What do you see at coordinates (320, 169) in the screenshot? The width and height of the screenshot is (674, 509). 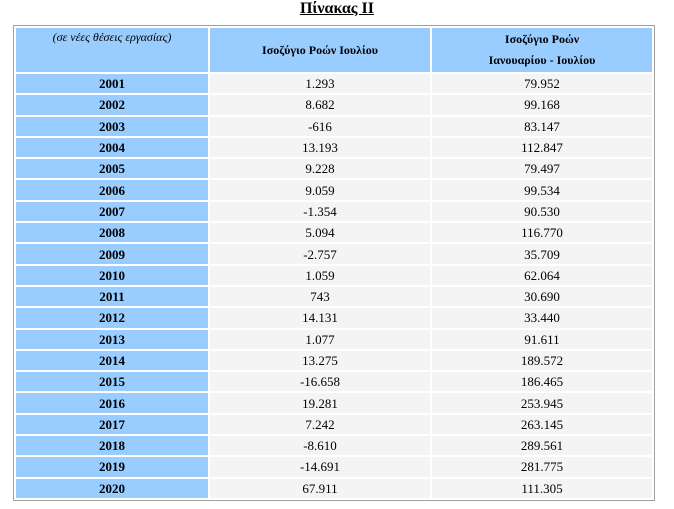 I see `value-cell: 9.228` at bounding box center [320, 169].